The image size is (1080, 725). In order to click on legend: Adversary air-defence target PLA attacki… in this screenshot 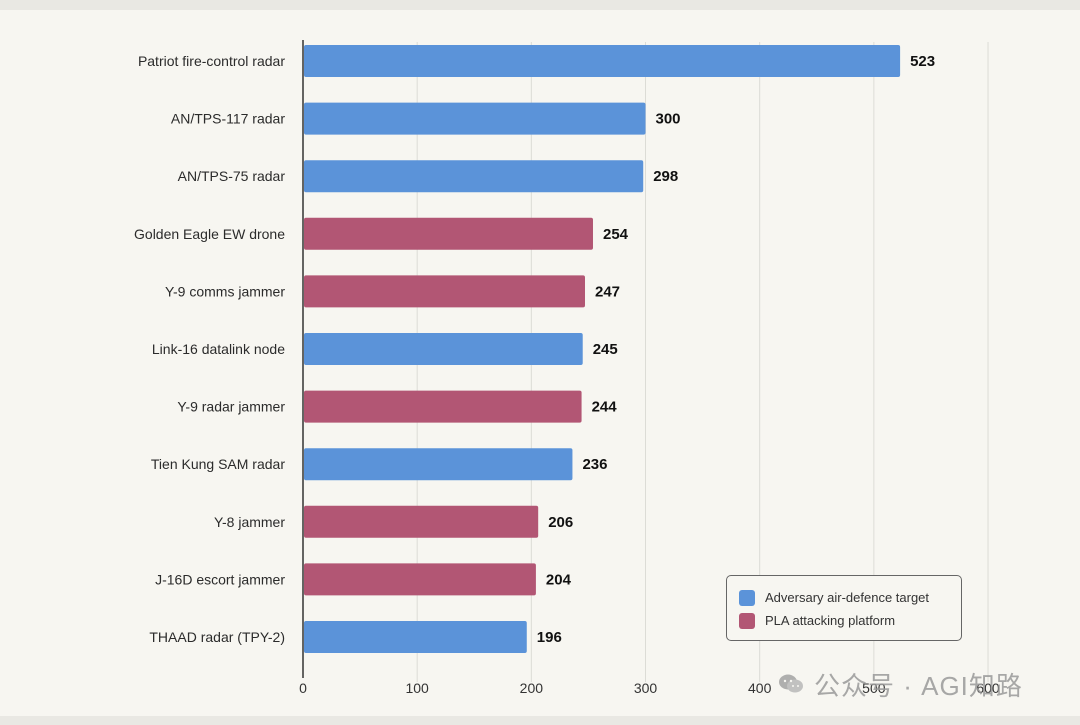, I will do `click(844, 608)`.